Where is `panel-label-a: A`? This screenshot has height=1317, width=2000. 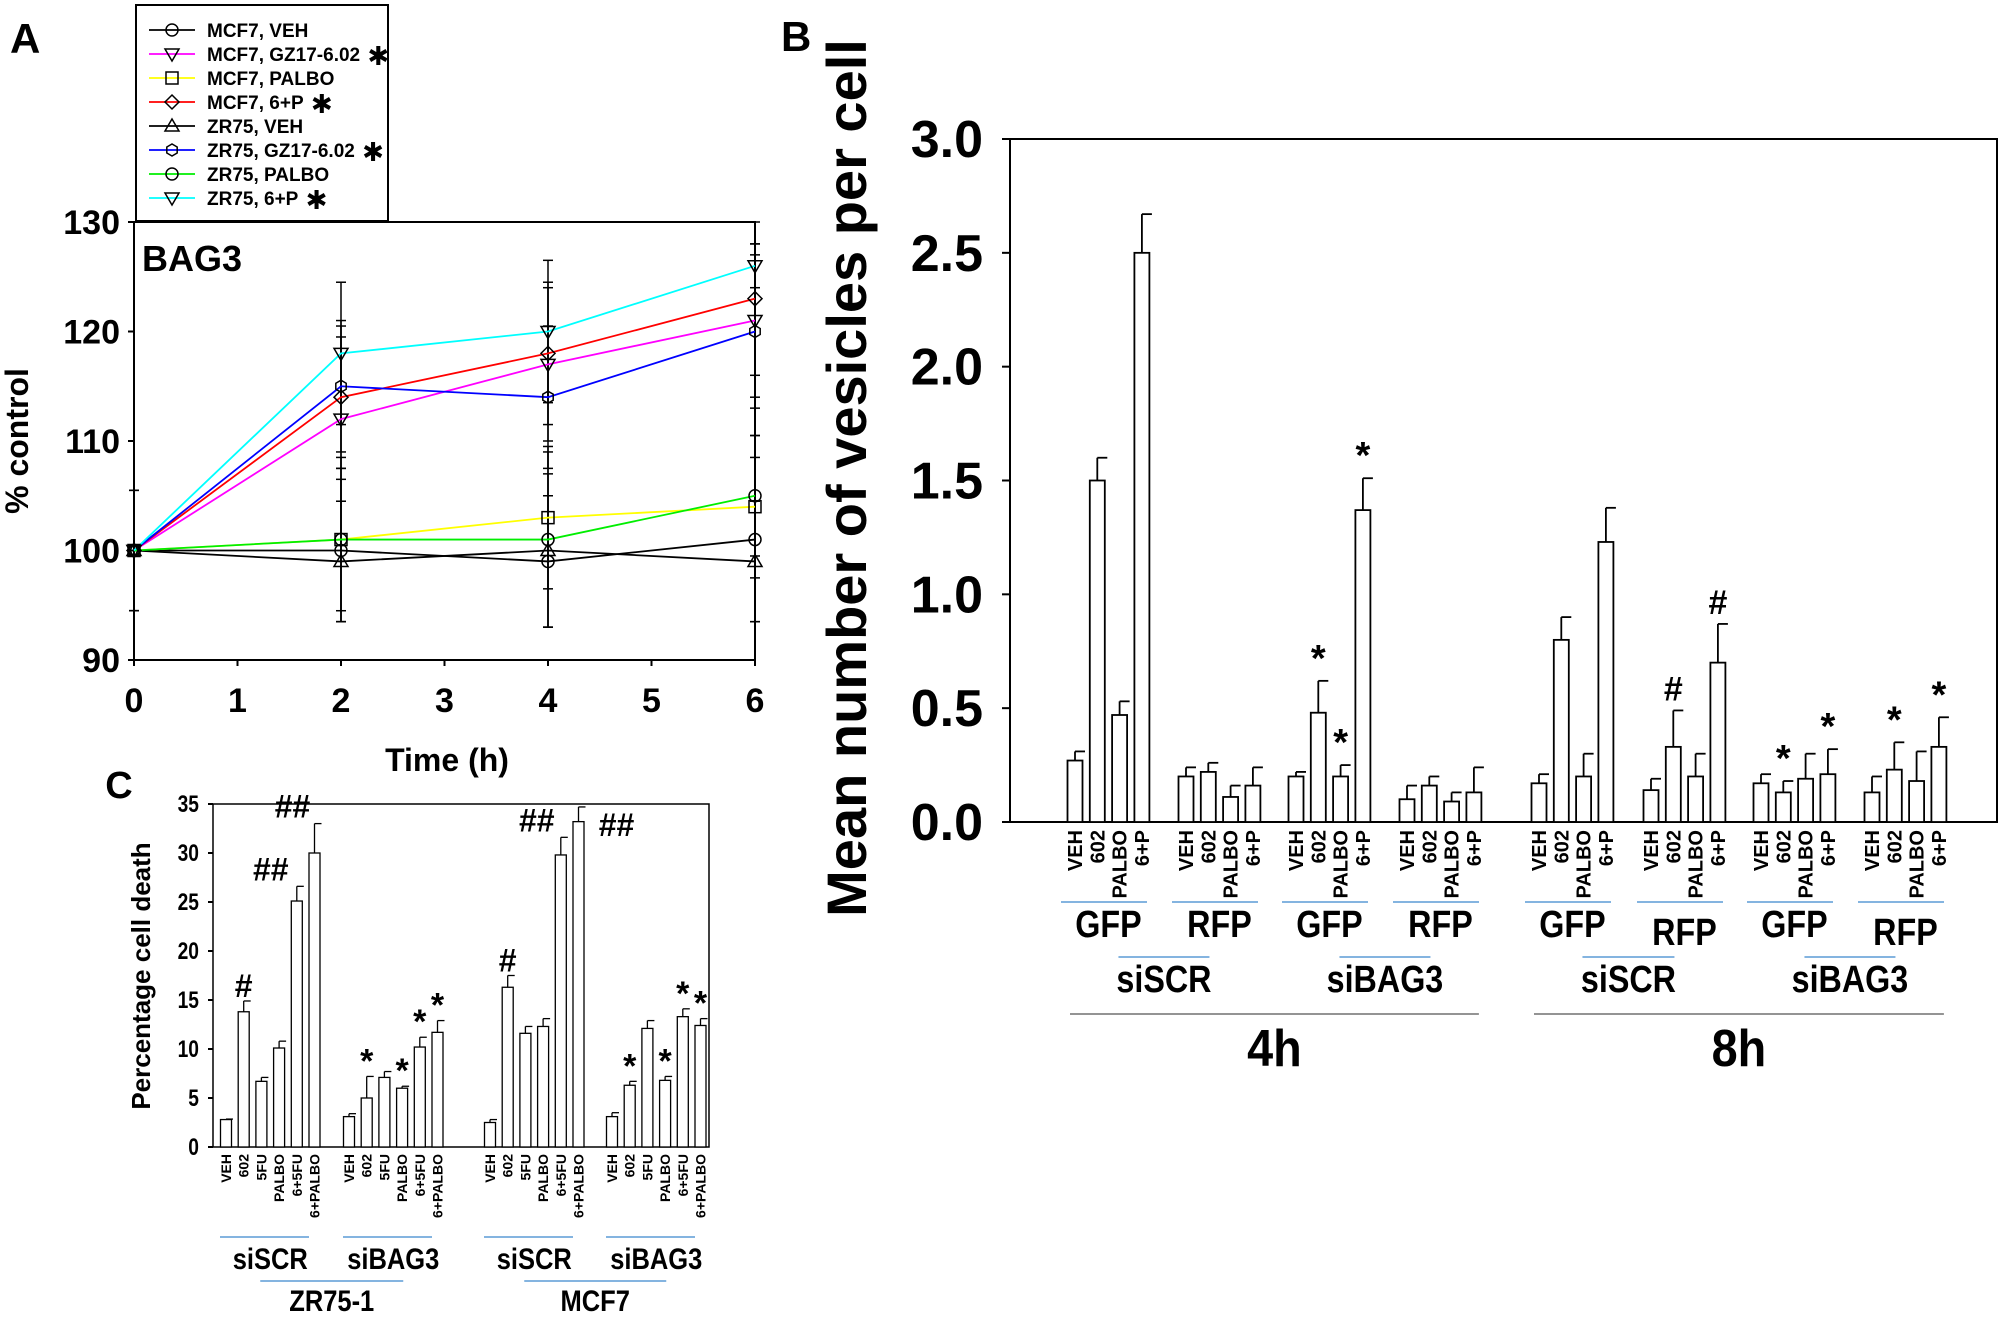 panel-label-a: A is located at coordinates (25, 38).